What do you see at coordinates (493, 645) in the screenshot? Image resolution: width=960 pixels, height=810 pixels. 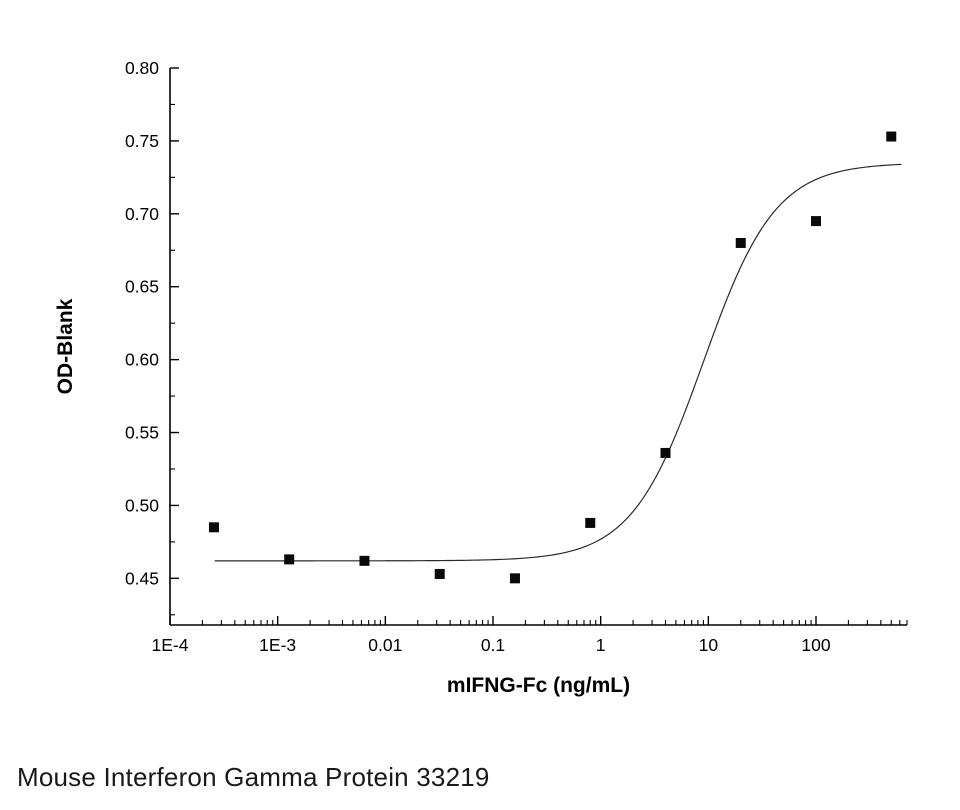 I see `x-tick-label: 0.1` at bounding box center [493, 645].